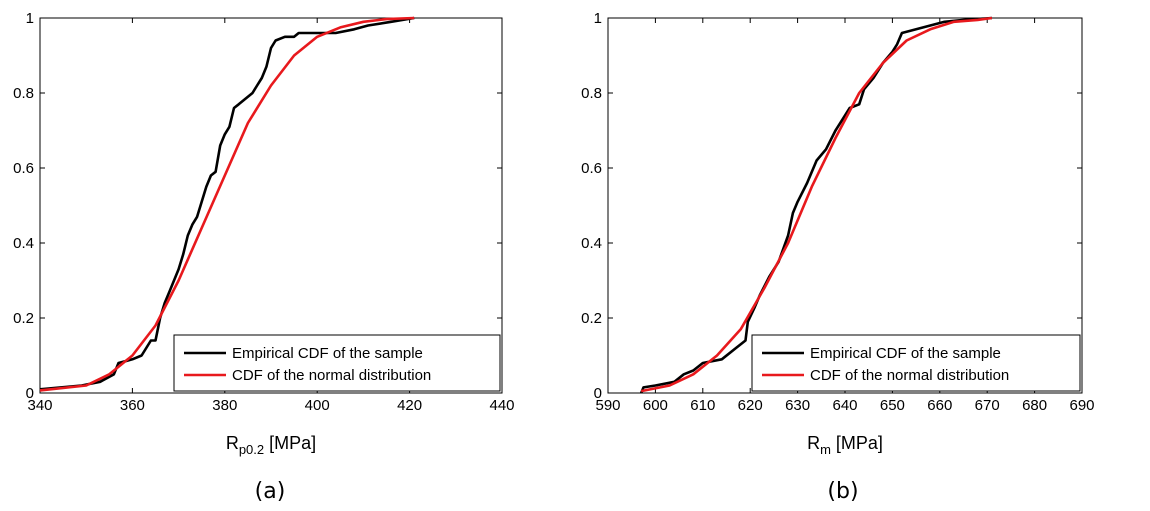  Describe the element at coordinates (702, 405) in the screenshot. I see `x-tick-label: 610` at that location.